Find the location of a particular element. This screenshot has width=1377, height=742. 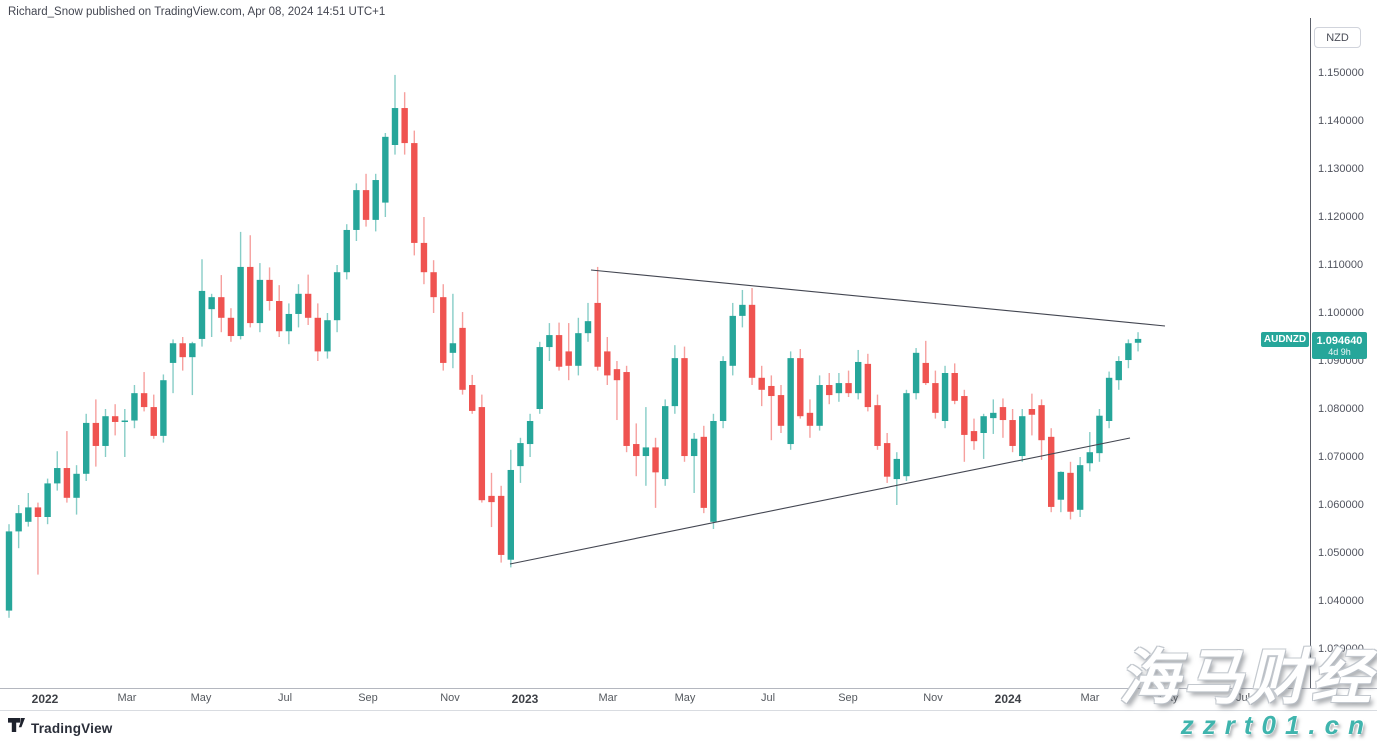

symbol-chip: AUDNZD is located at coordinates (1285, 339).